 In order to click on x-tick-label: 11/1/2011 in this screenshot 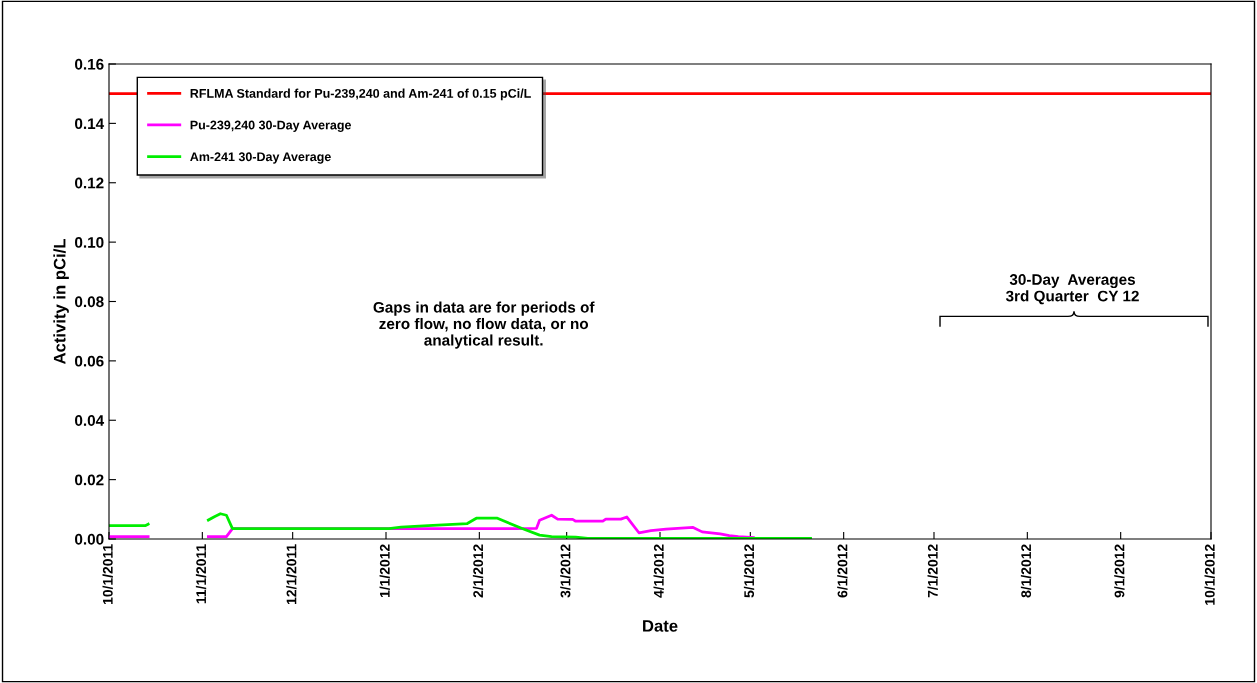, I will do `click(201, 574)`.